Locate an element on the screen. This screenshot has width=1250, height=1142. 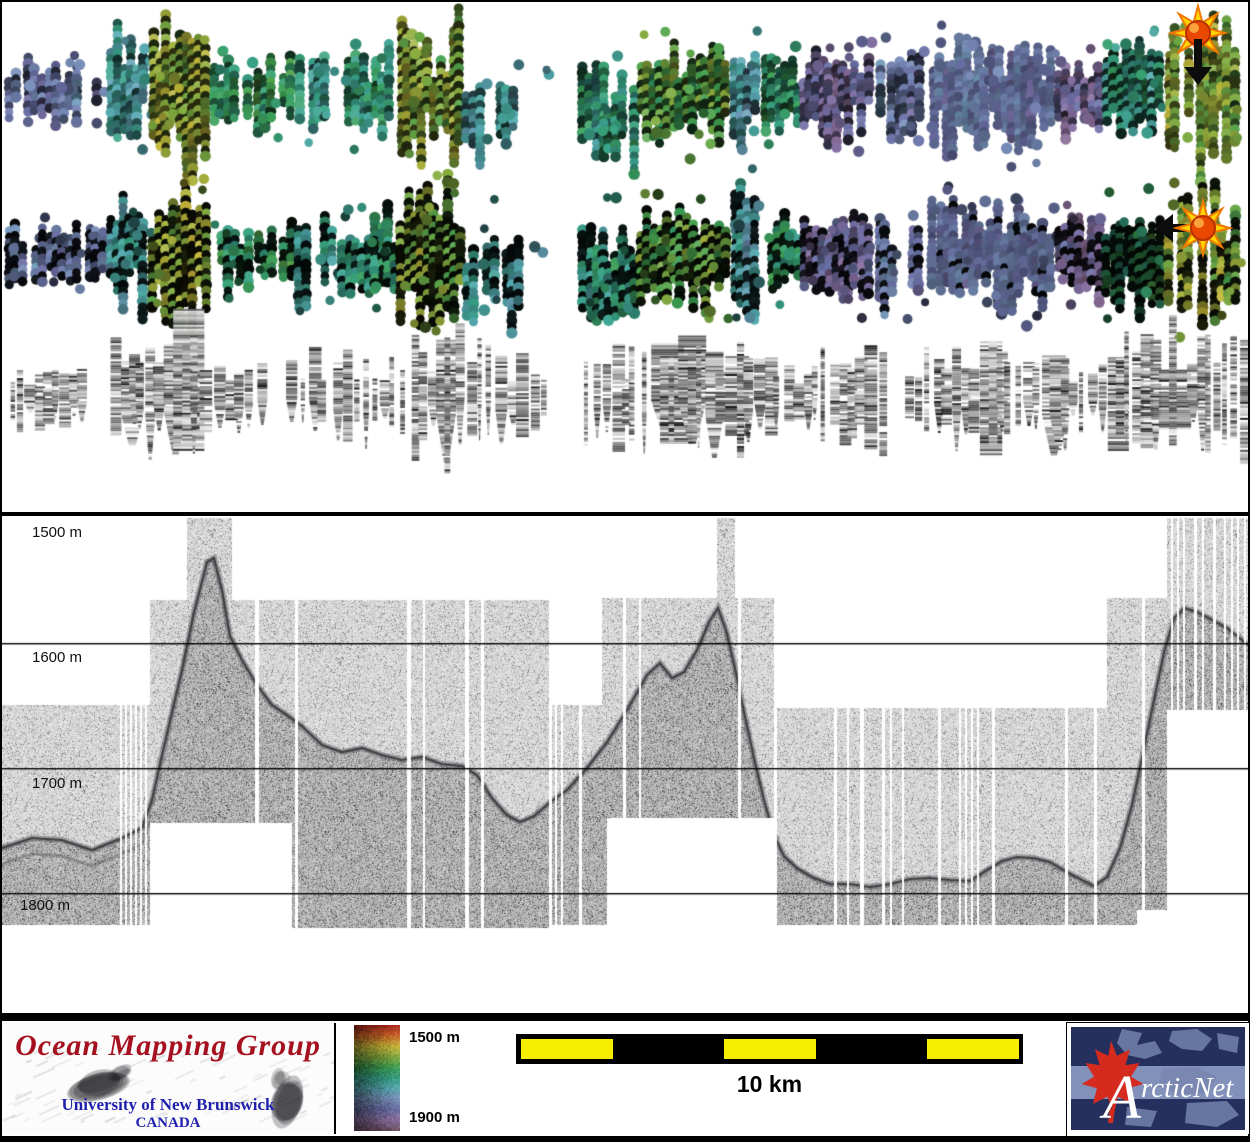
map-scale-bar is located at coordinates (769, 1049).